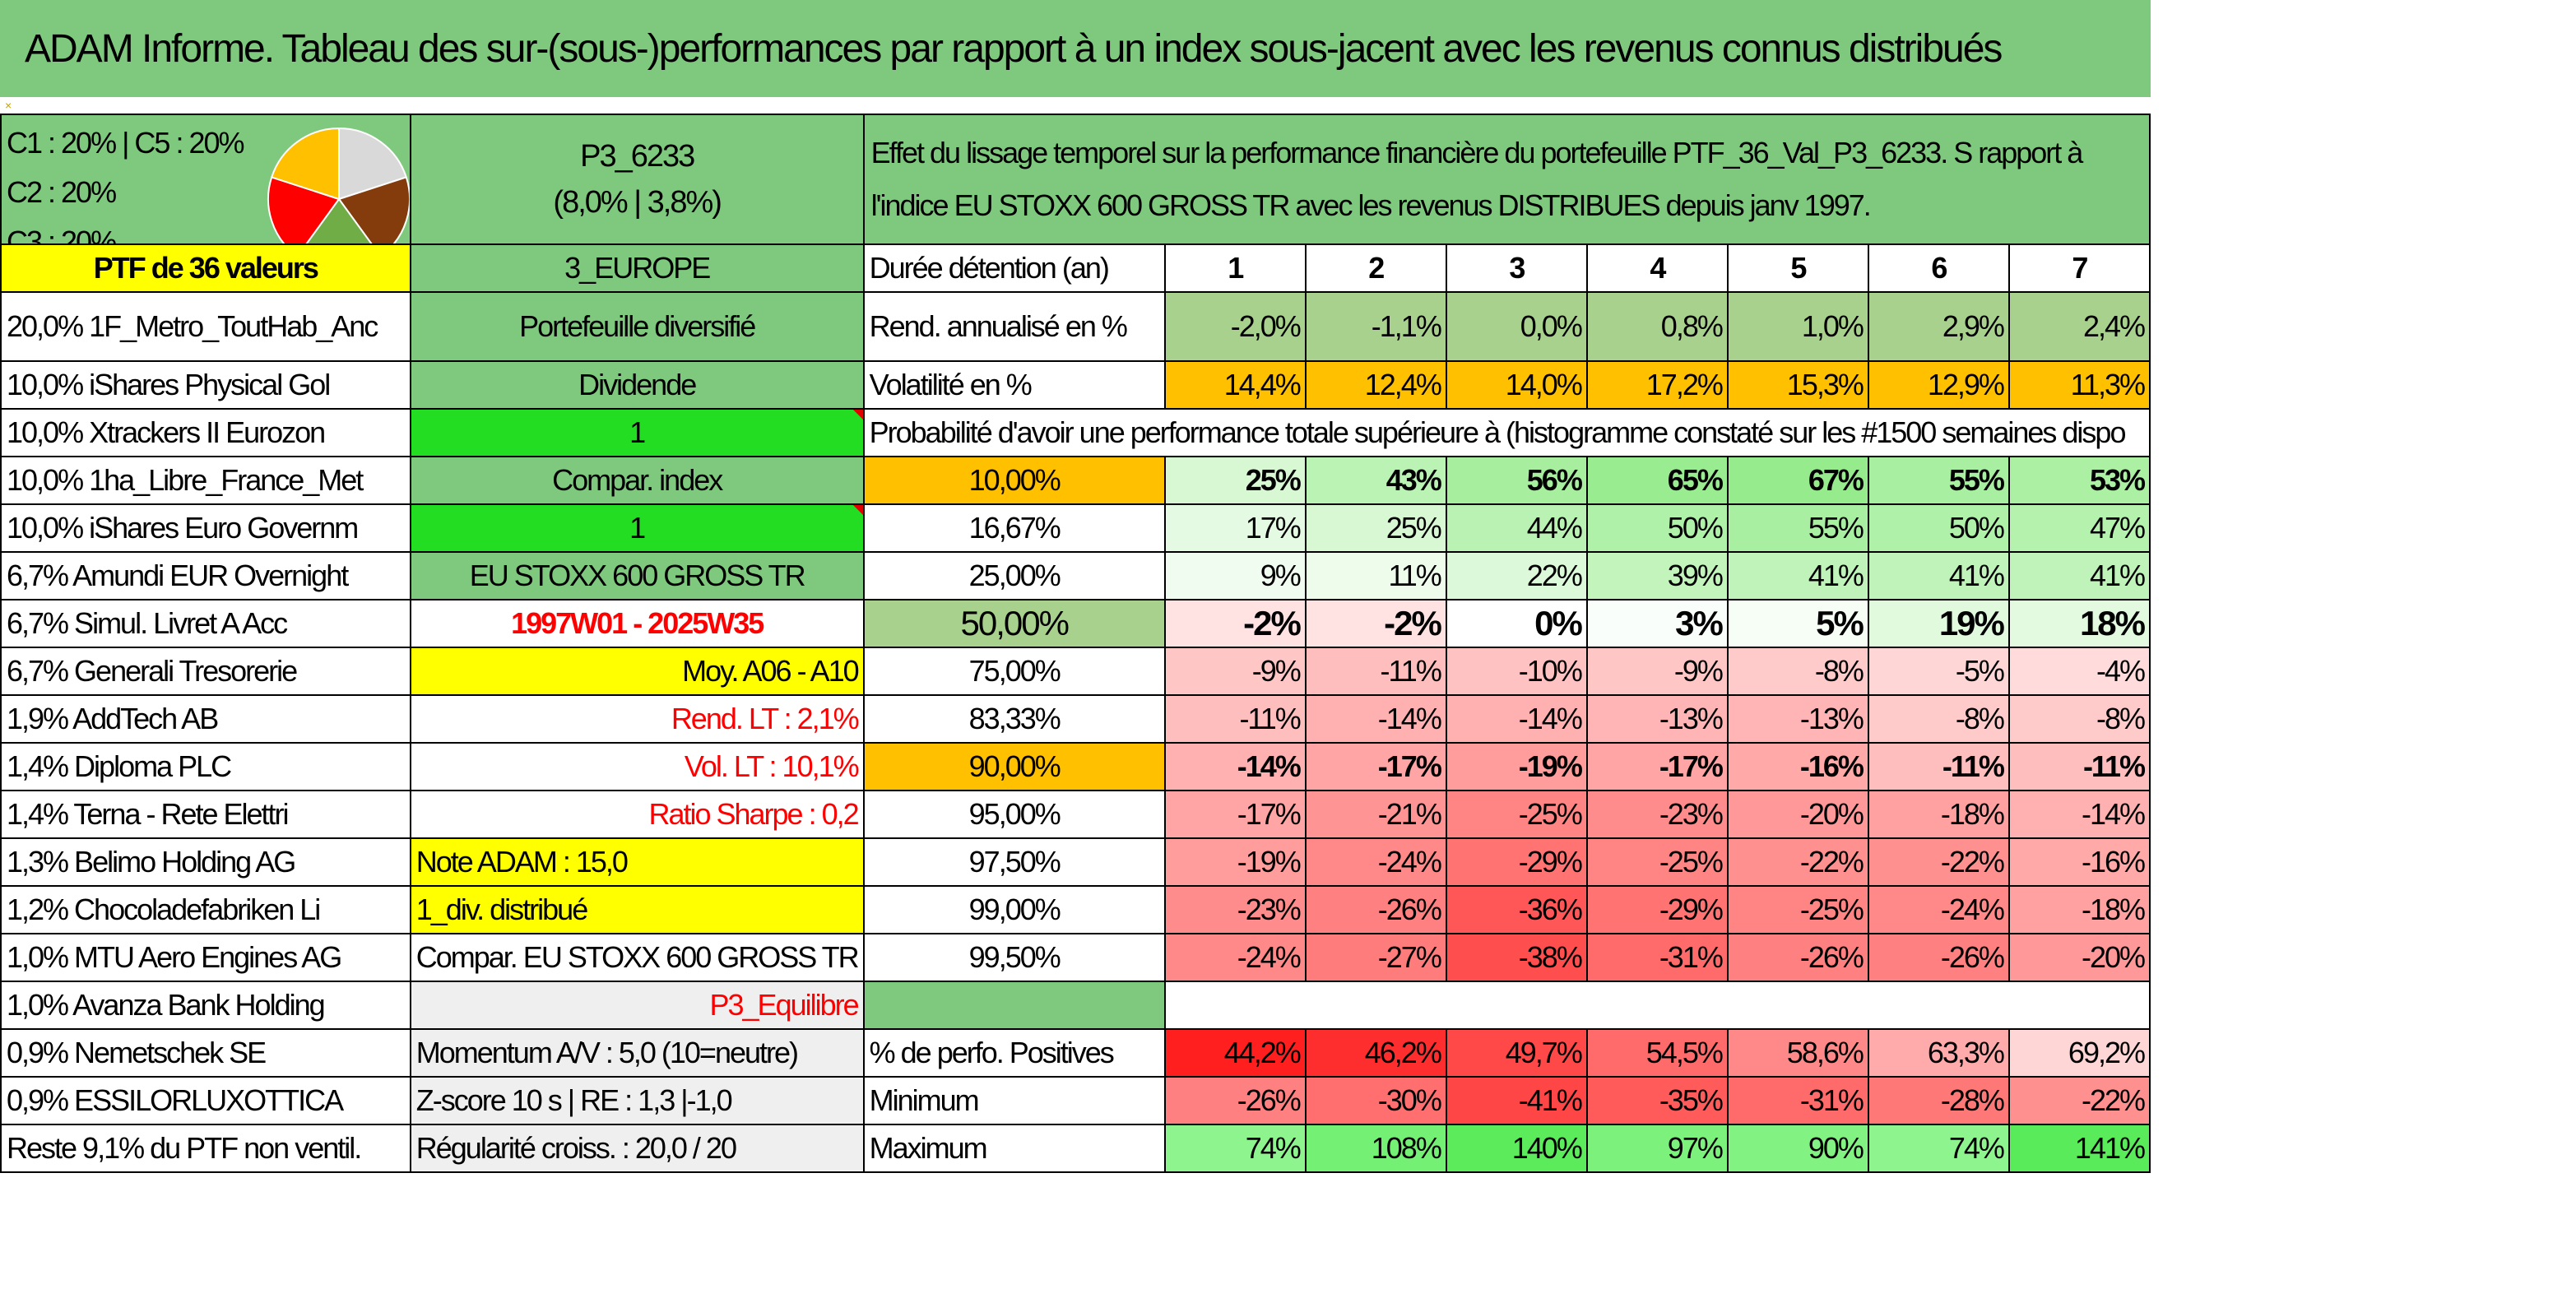 This screenshot has width=2576, height=1289. What do you see at coordinates (1235, 575) in the screenshot?
I see `proba-value: 9%` at bounding box center [1235, 575].